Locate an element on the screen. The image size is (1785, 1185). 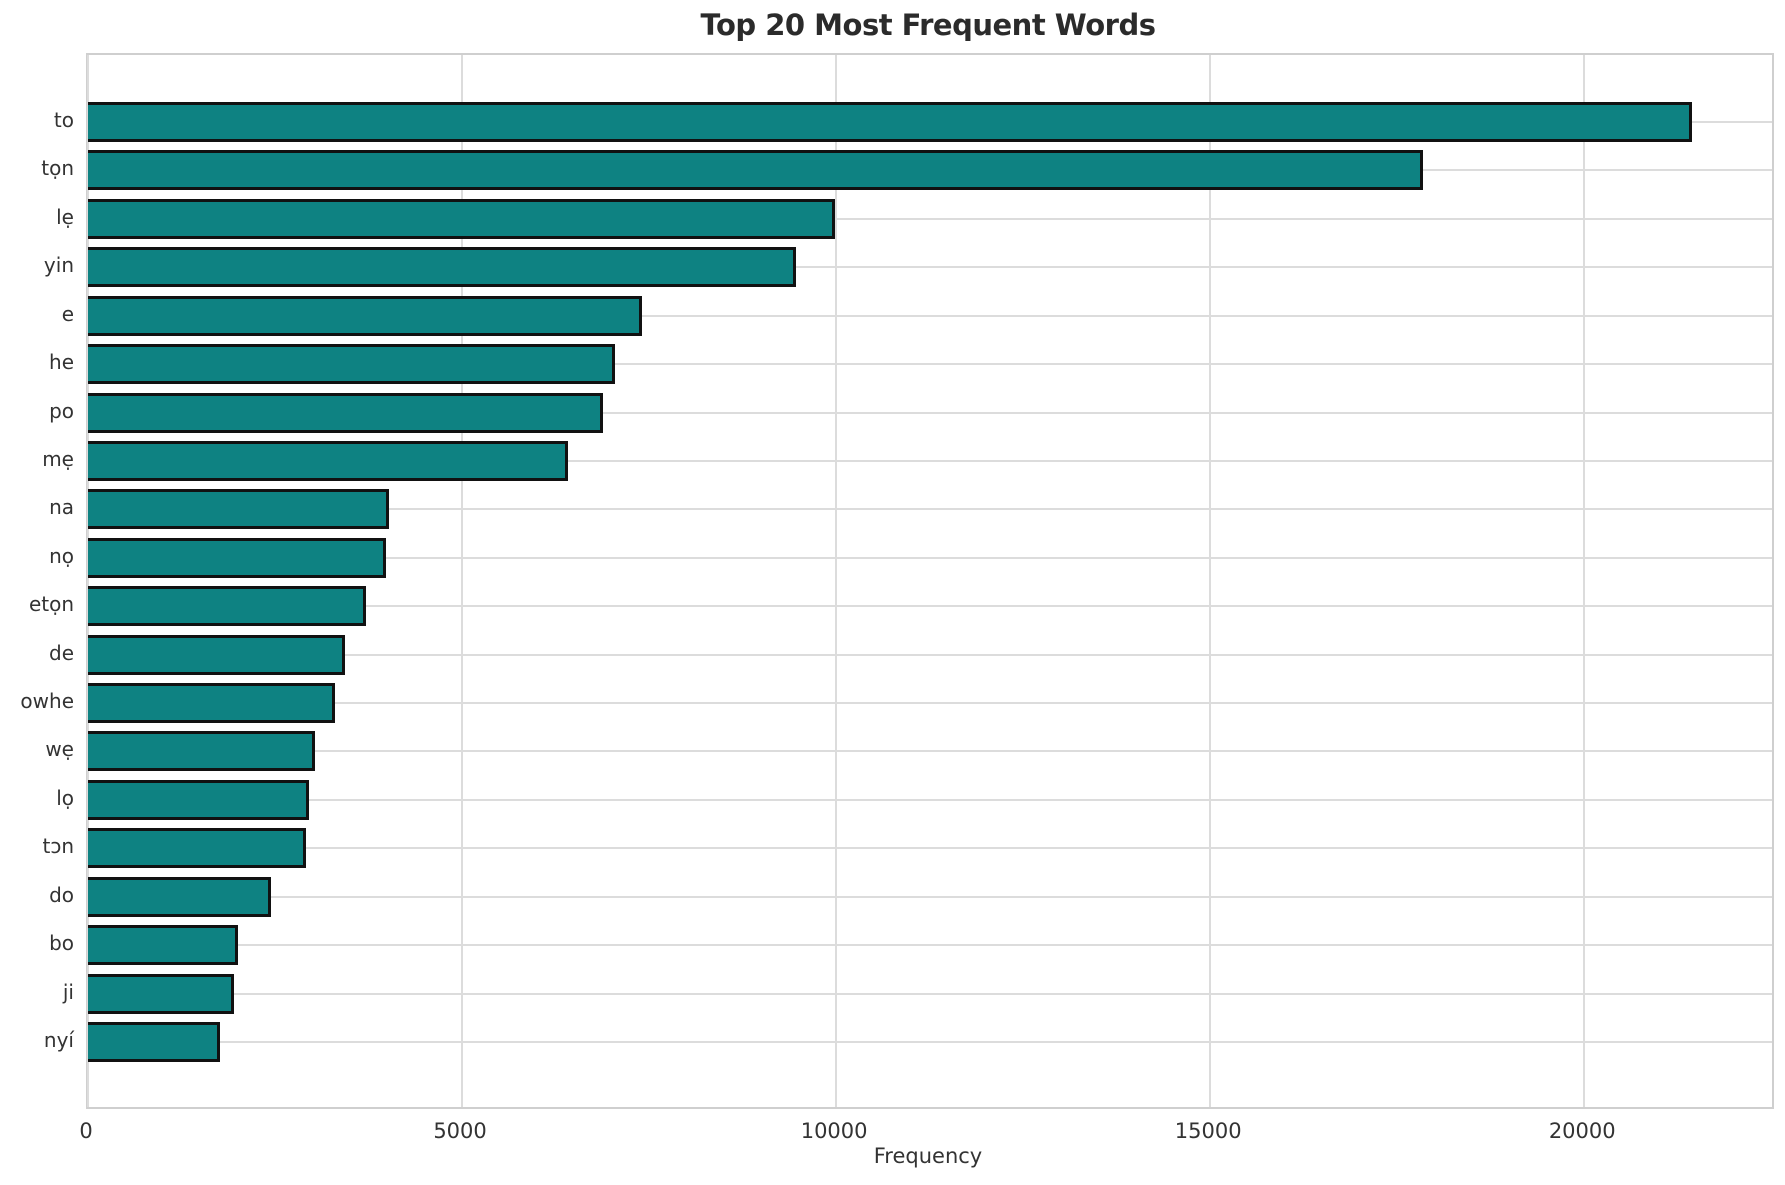
x-tick-label: 5000 is located at coordinates (460, 1131).